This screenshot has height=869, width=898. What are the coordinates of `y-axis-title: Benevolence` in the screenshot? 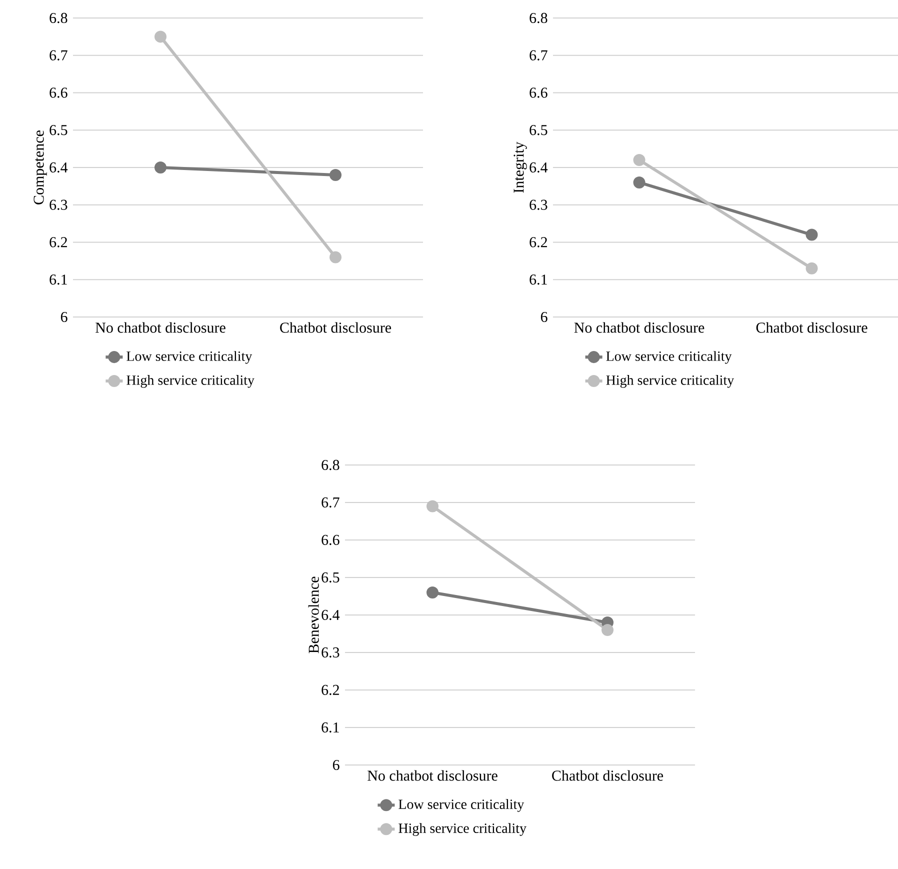 It's located at (313, 615).